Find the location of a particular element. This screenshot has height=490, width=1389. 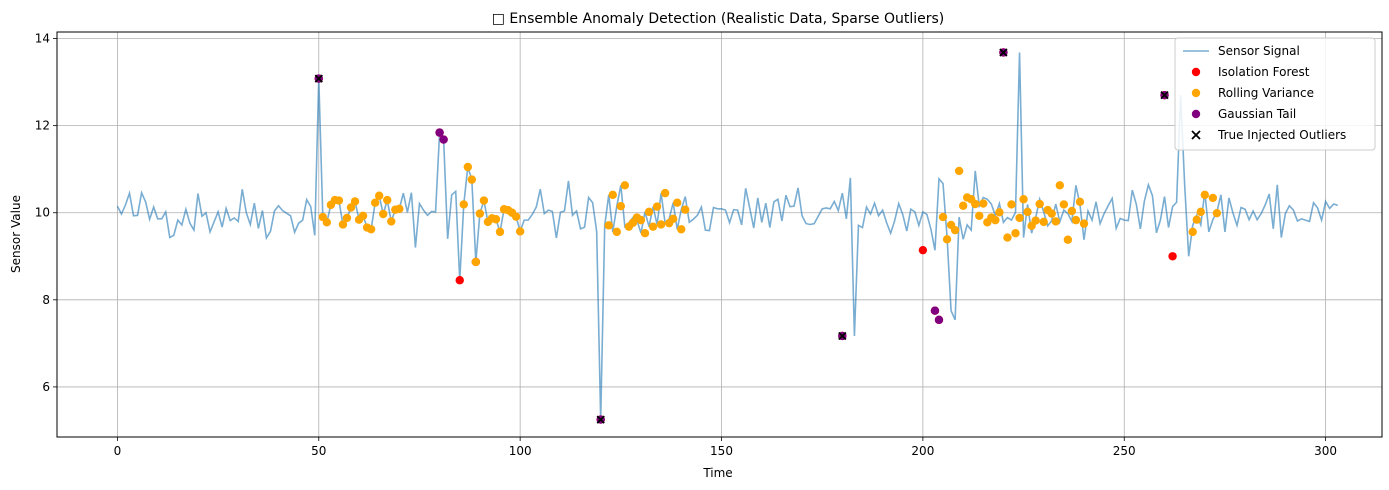

x-tick-label: 250 is located at coordinates (1124, 451).